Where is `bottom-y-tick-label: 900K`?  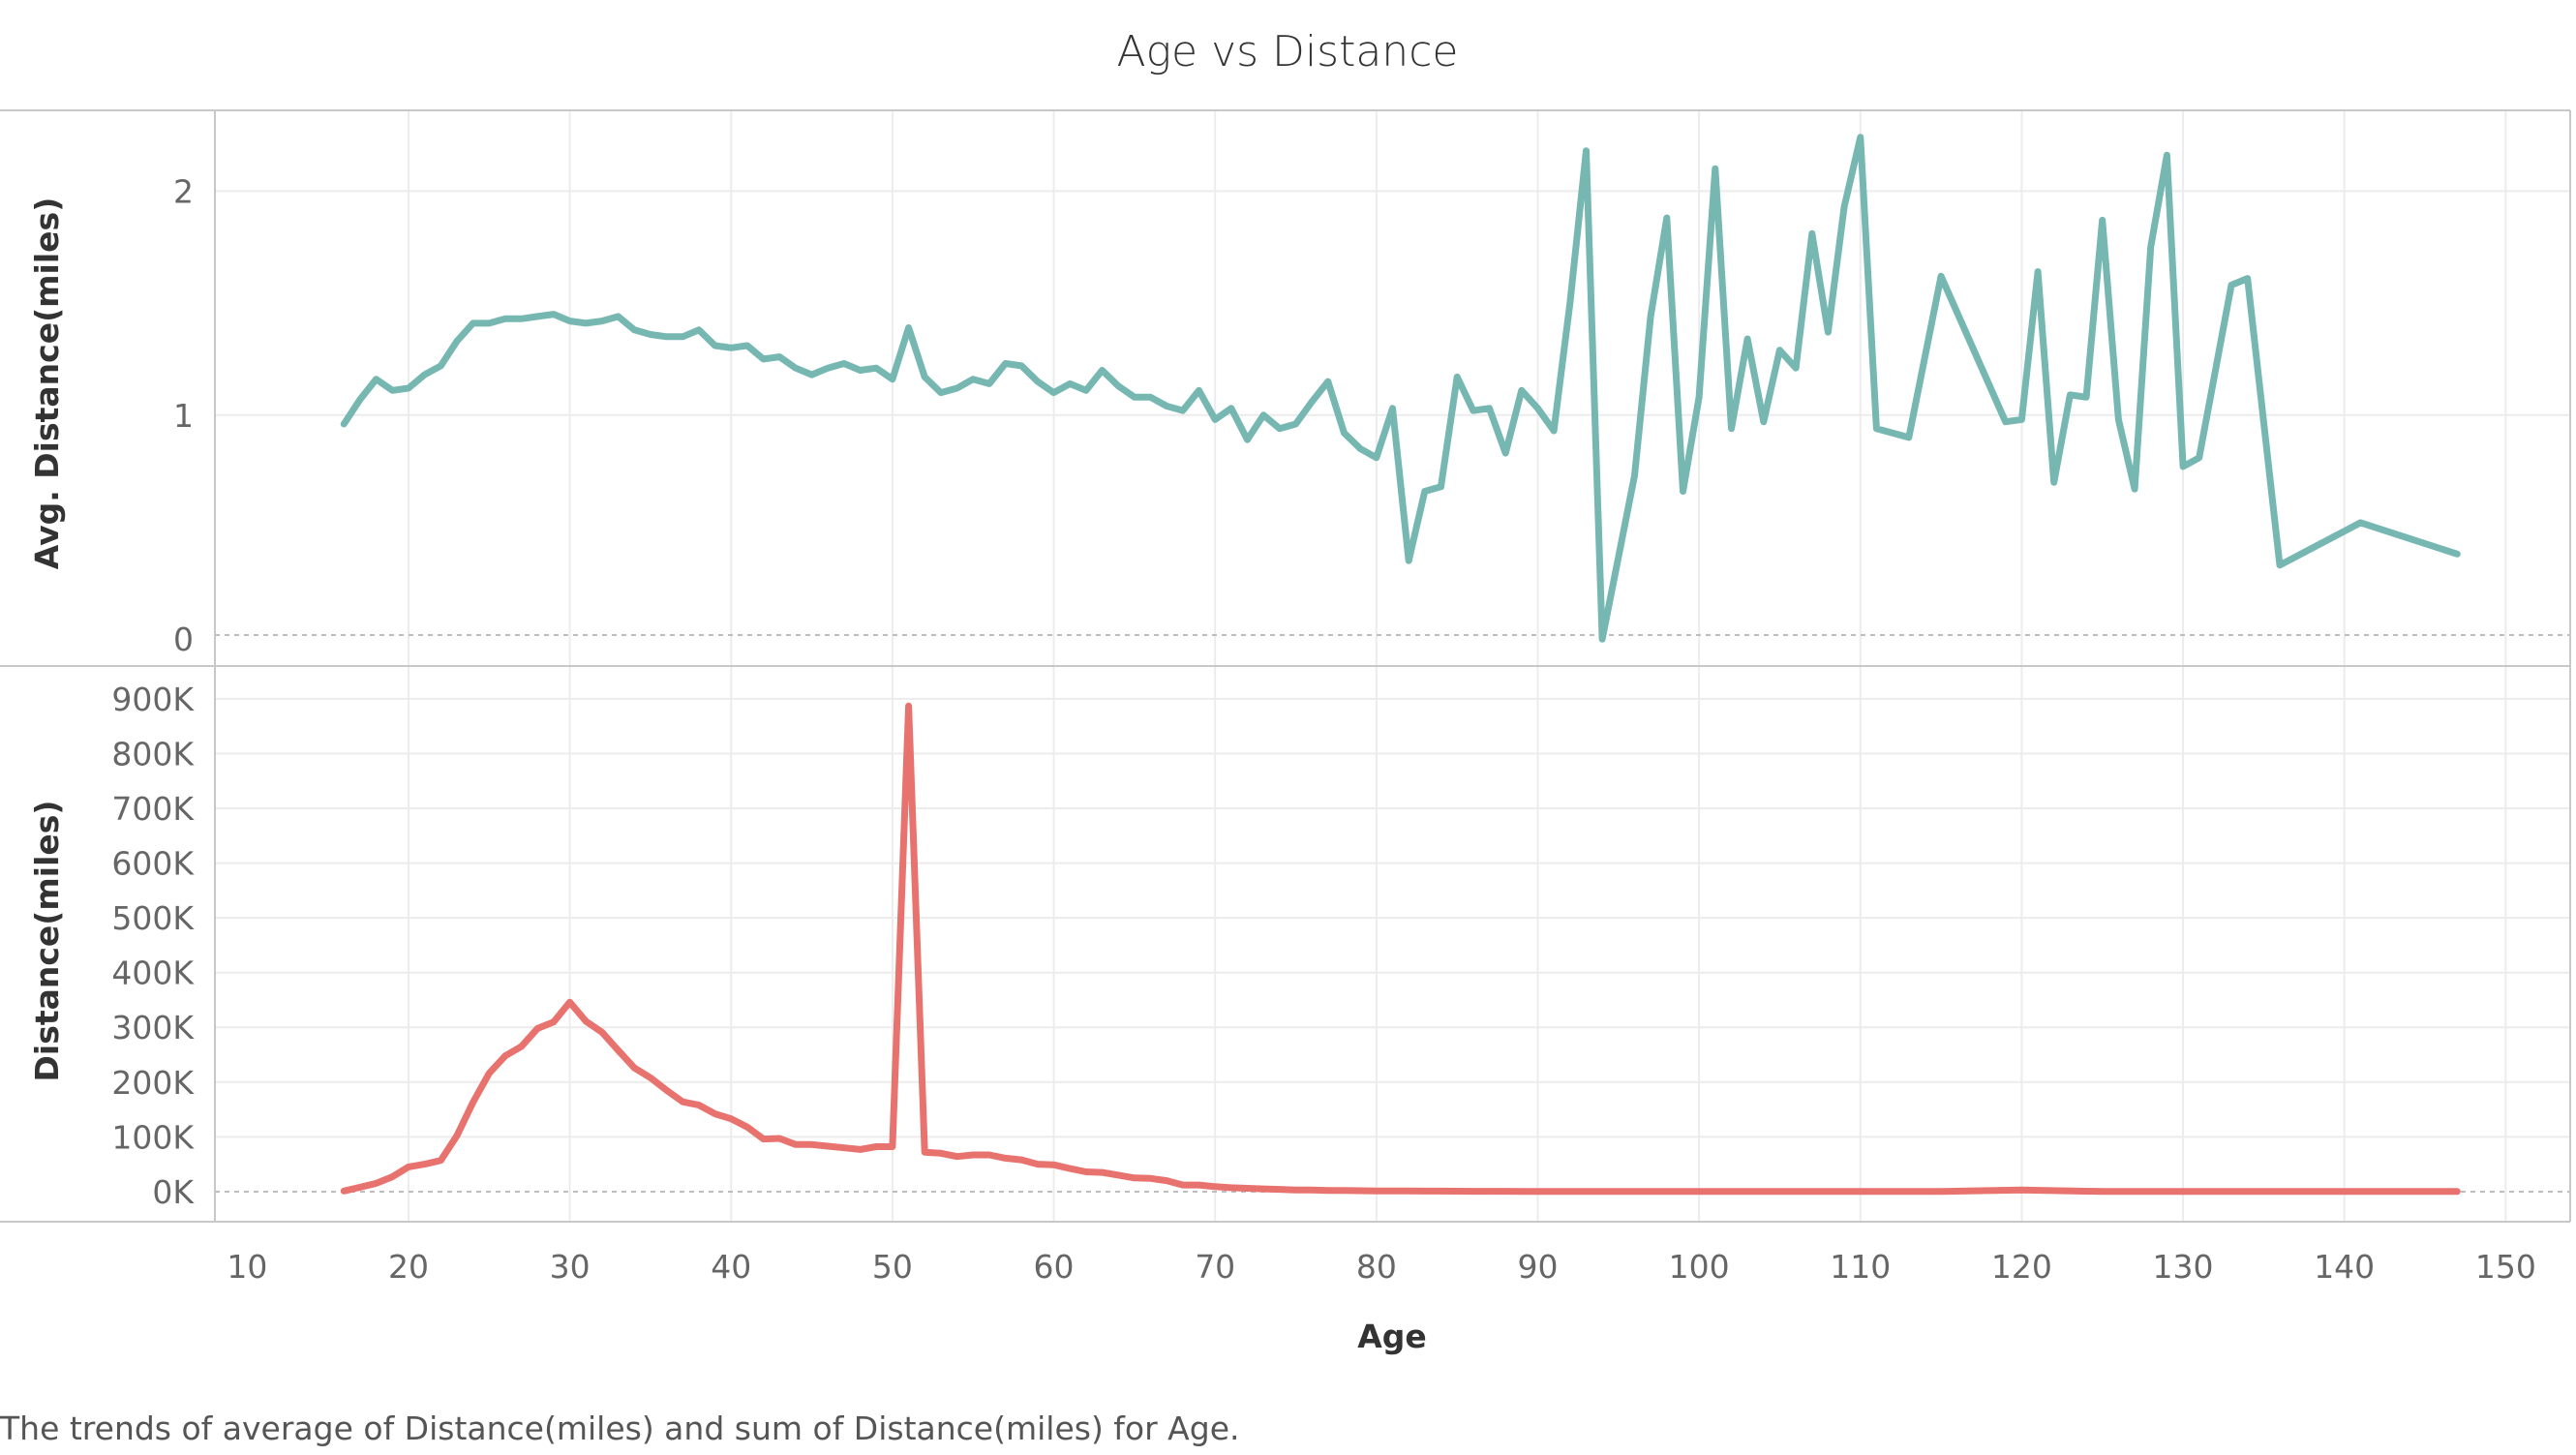
bottom-y-tick-label: 900K is located at coordinates (153, 700).